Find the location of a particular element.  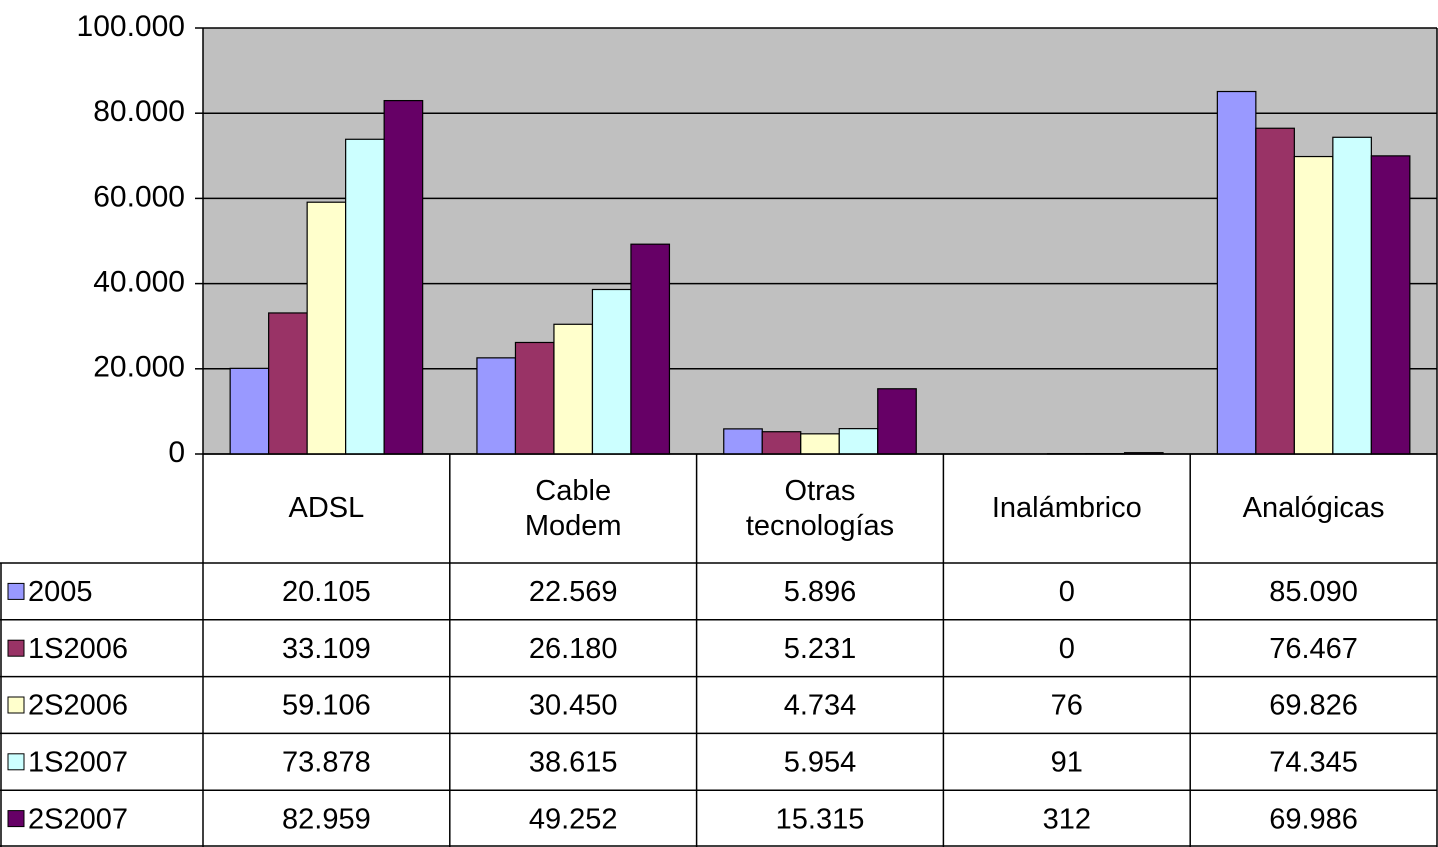

y-tick-label: 0 is located at coordinates (176, 452).